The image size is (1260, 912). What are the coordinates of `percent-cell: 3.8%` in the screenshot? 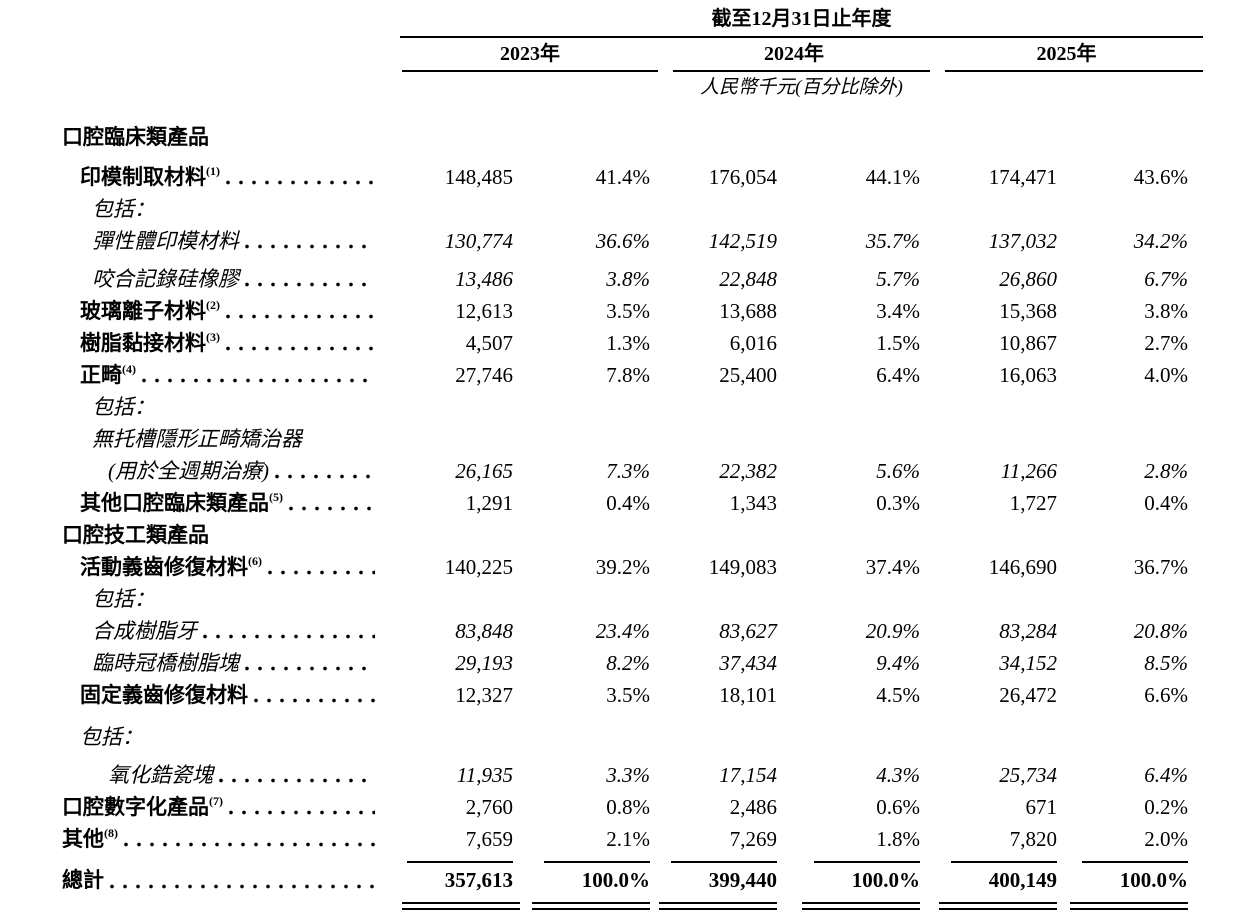 It's located at (628, 279).